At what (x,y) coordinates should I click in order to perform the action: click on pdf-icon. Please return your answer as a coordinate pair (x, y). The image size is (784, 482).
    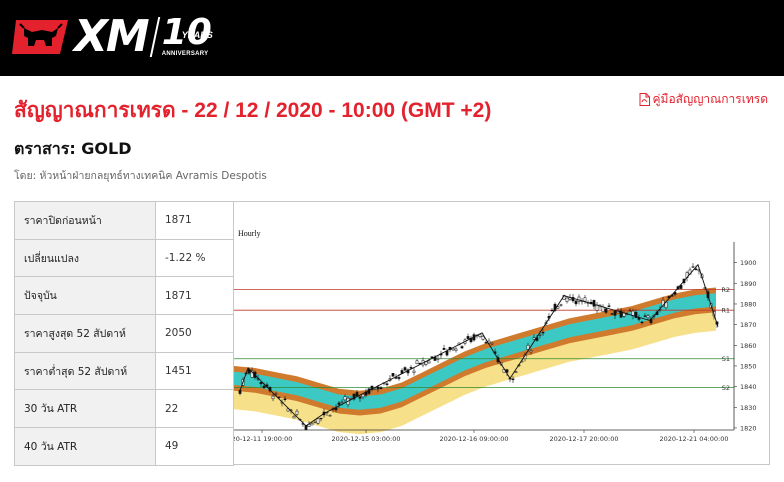
    Looking at the image, I should click on (644, 99).